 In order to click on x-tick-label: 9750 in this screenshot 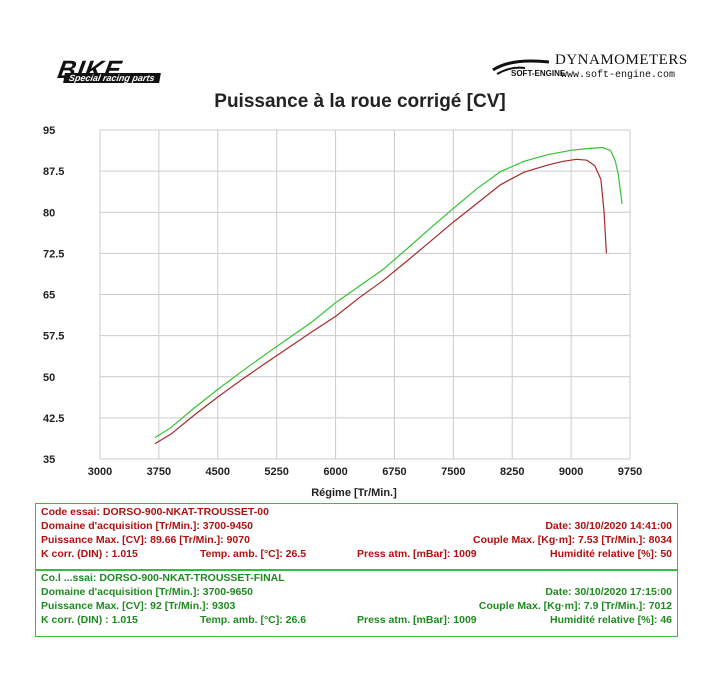, I will do `click(630, 472)`.